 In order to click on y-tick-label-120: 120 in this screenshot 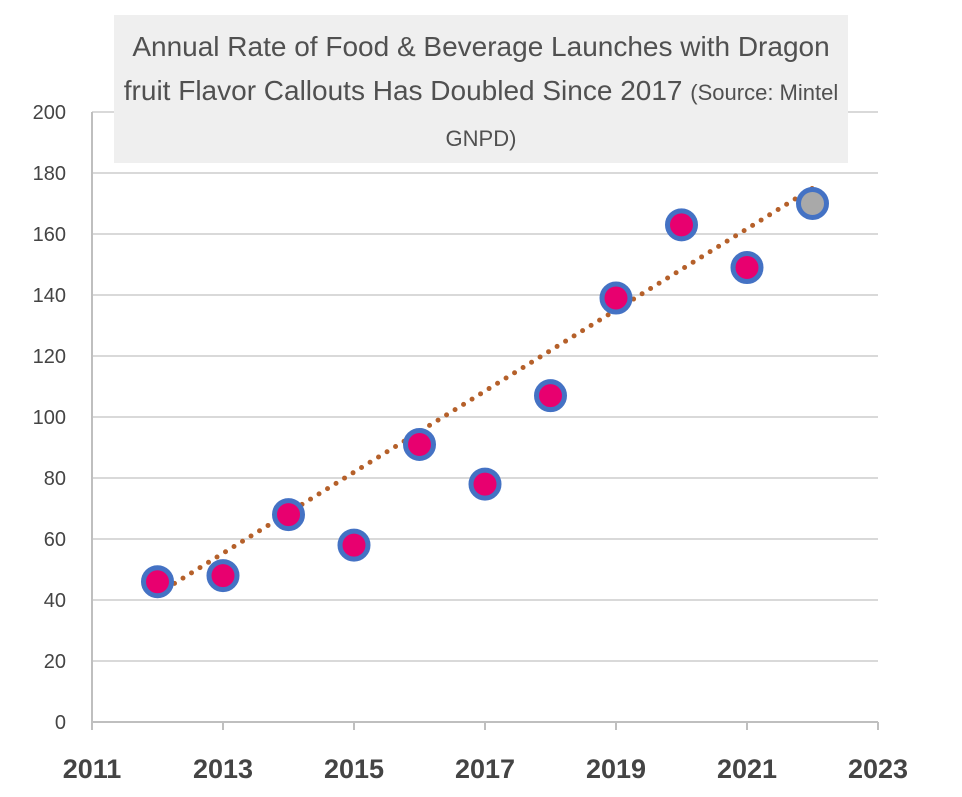, I will do `click(49, 357)`.